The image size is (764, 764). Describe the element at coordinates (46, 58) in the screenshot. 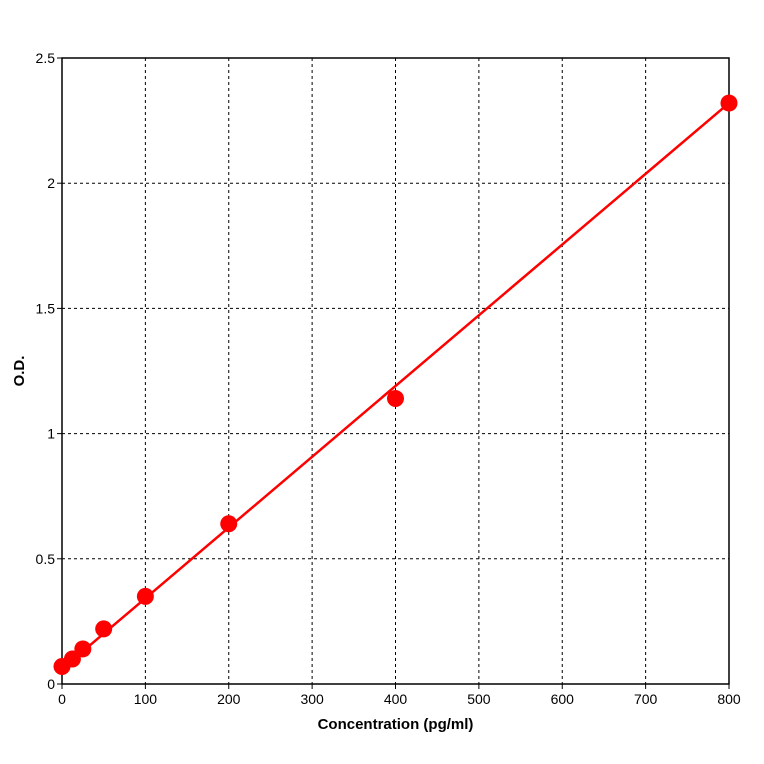

I see `y-tick-label: 2.5` at that location.